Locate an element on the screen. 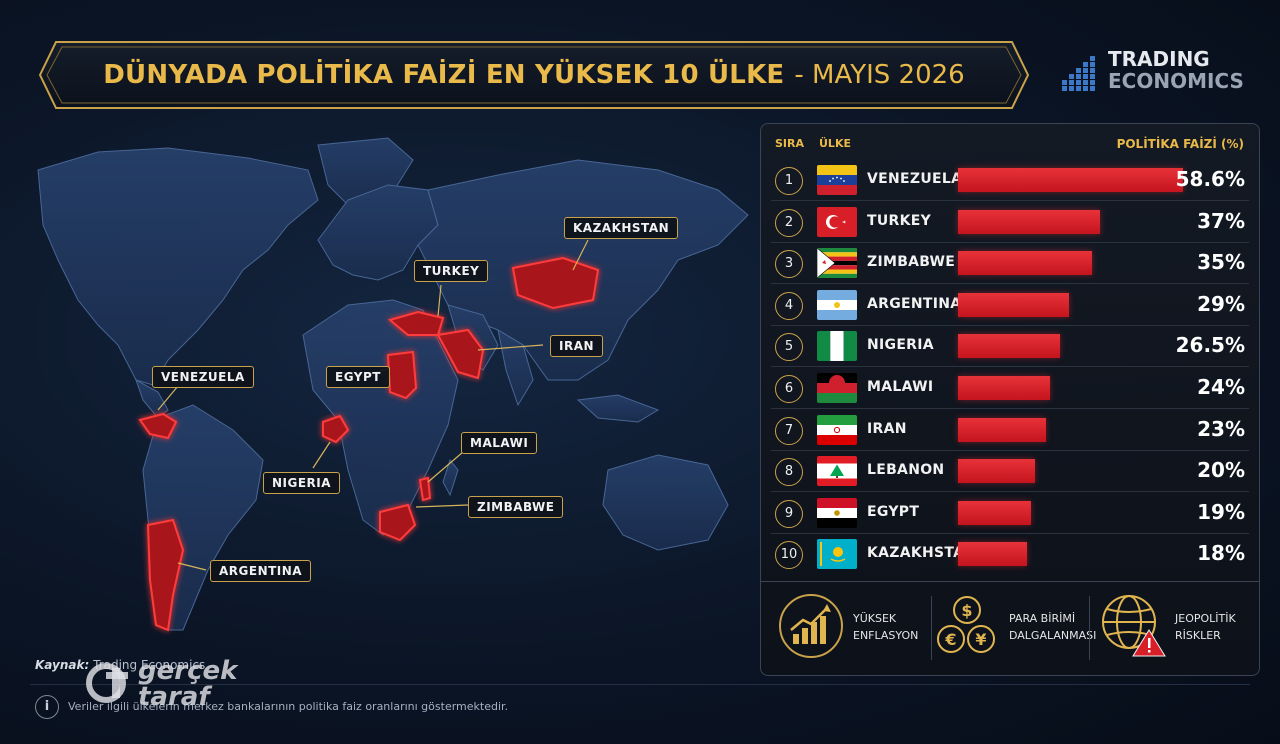  ranking-row-argentina: 4 ARGENTINA 29% is located at coordinates (1010, 306).